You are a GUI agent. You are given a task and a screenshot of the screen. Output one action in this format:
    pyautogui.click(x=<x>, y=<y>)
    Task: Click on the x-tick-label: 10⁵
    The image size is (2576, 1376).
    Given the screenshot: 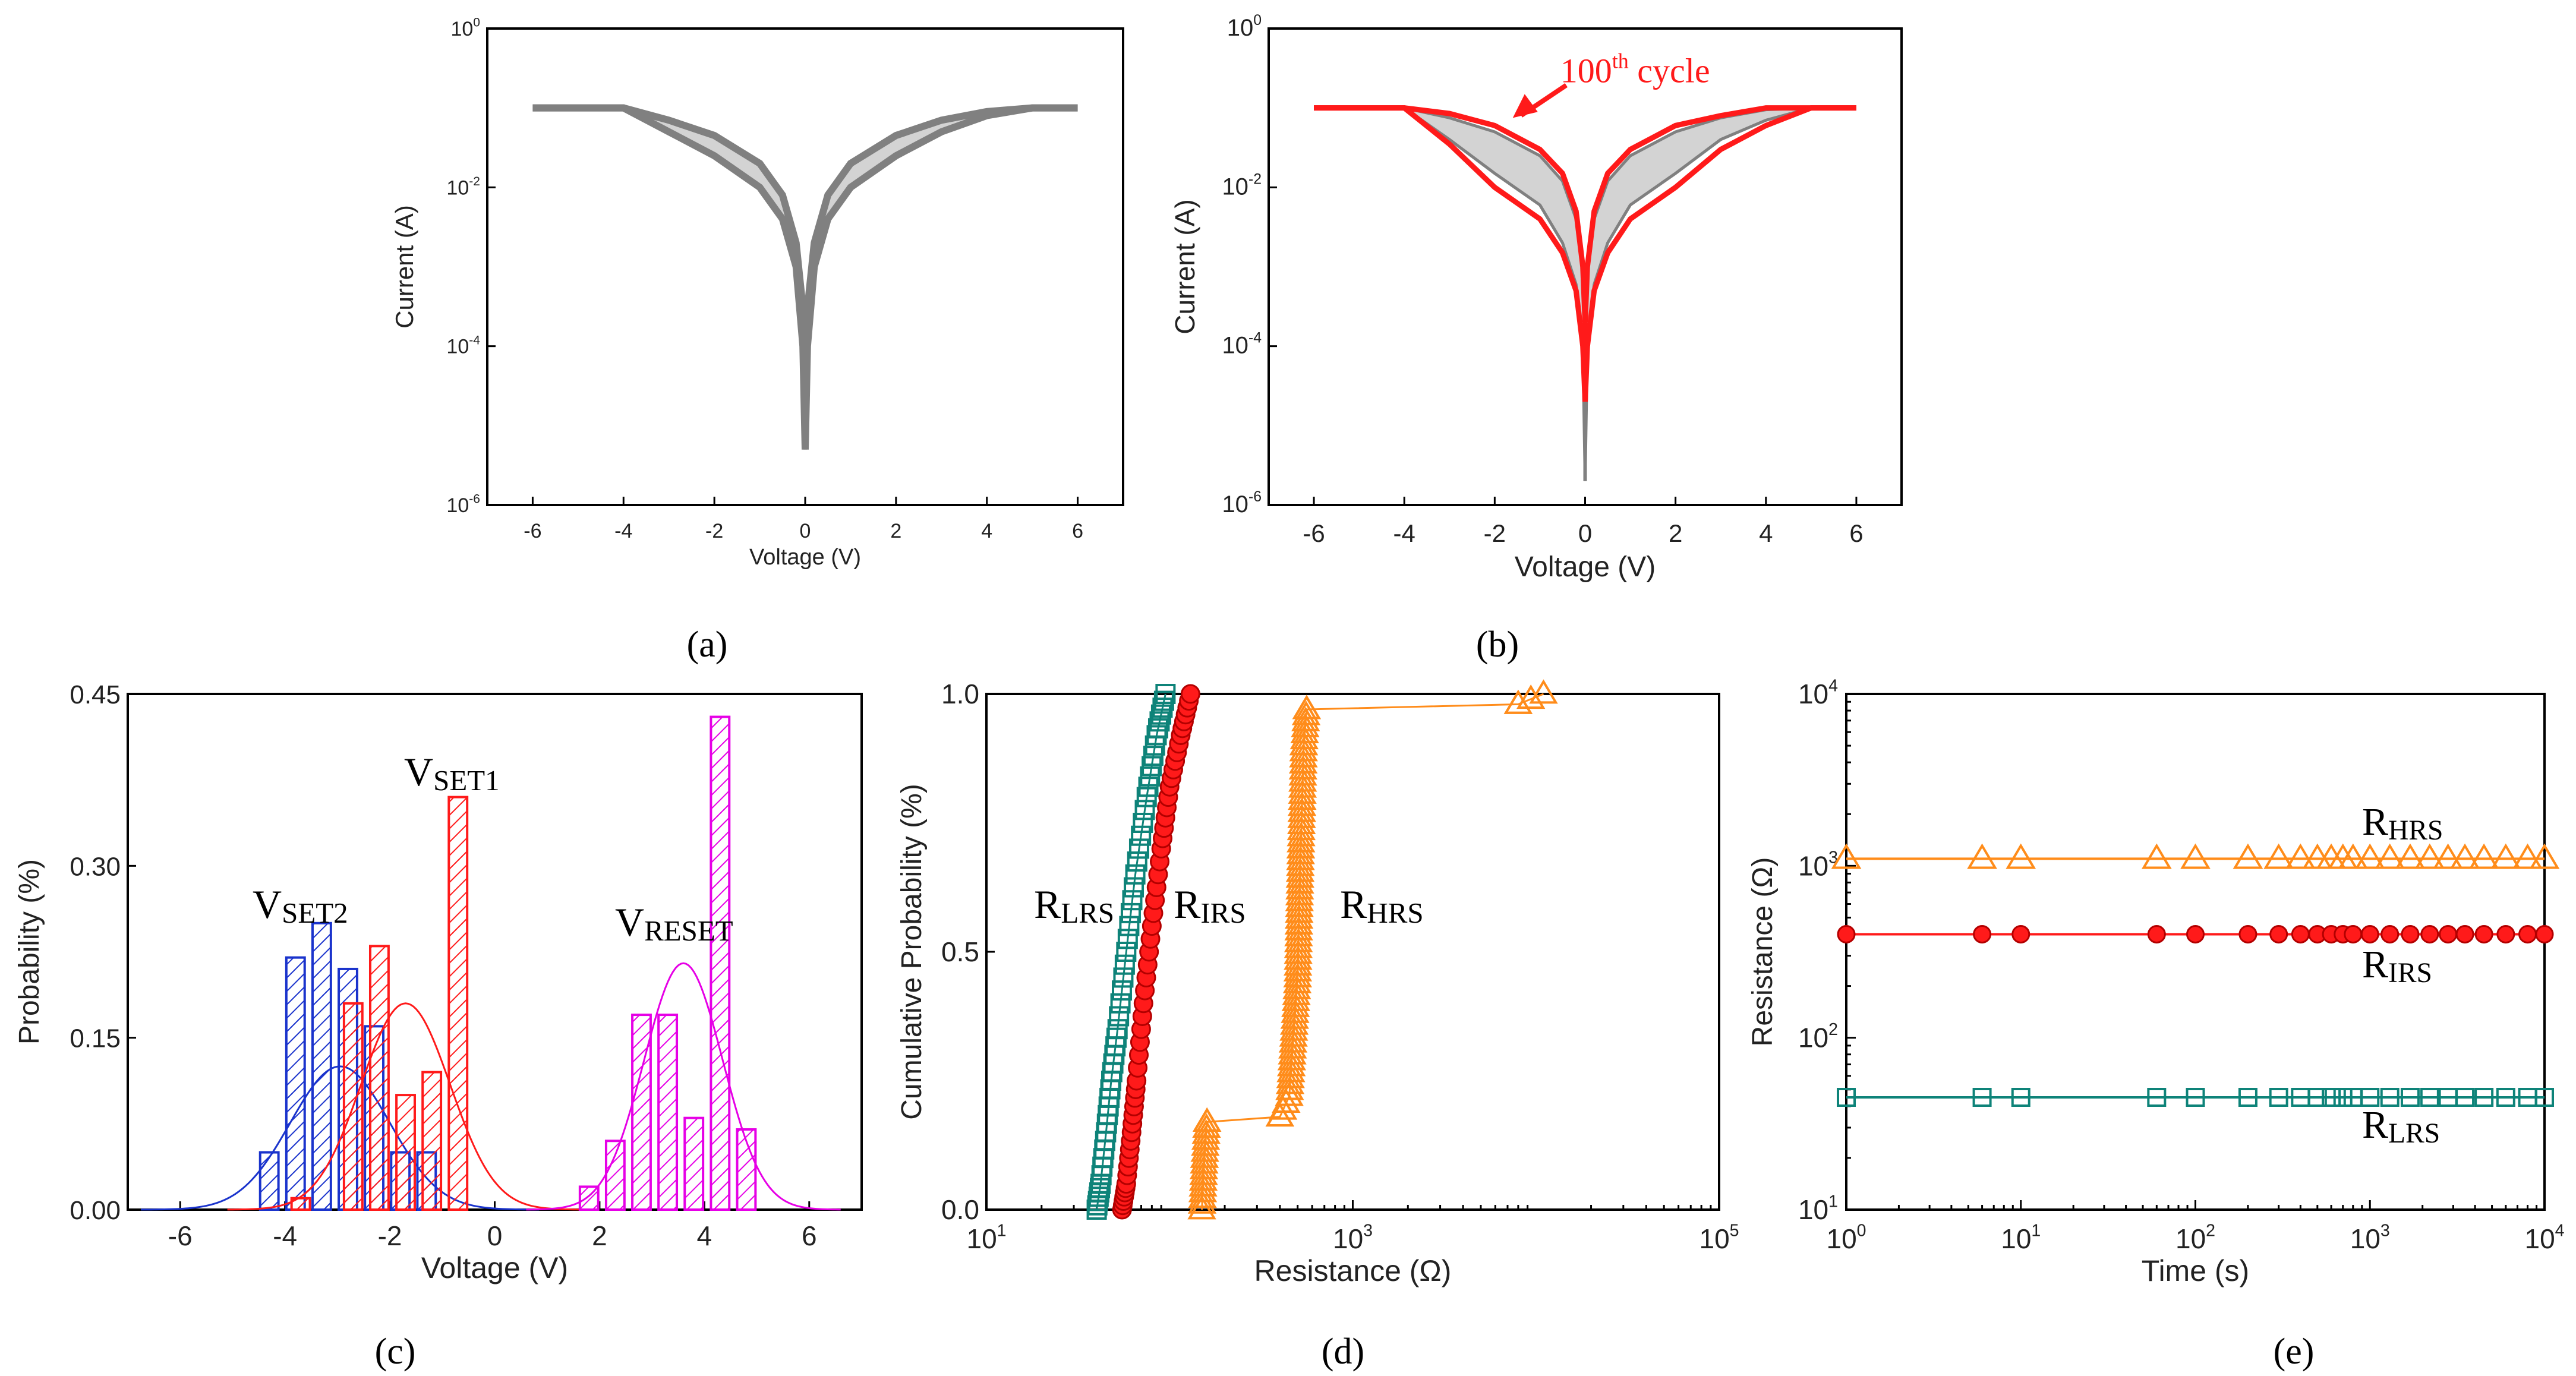 What is the action you would take?
    pyautogui.click(x=1719, y=1238)
    